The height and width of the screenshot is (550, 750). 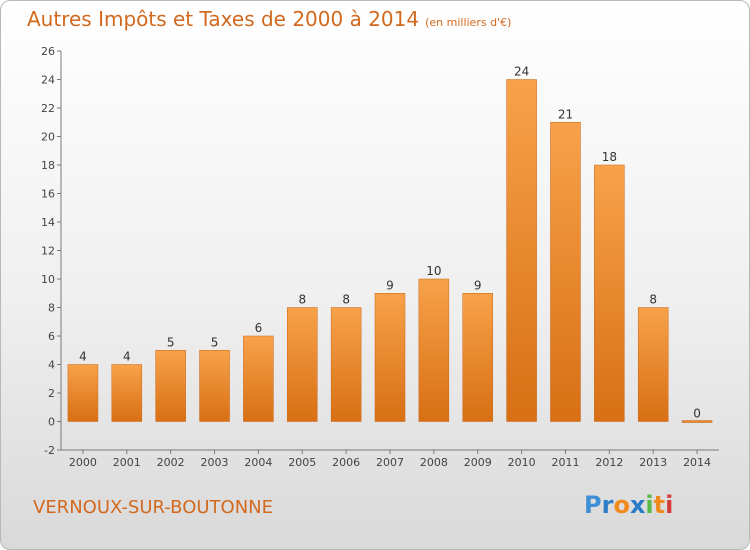 I want to click on data-label-2005: 8, so click(x=302, y=300).